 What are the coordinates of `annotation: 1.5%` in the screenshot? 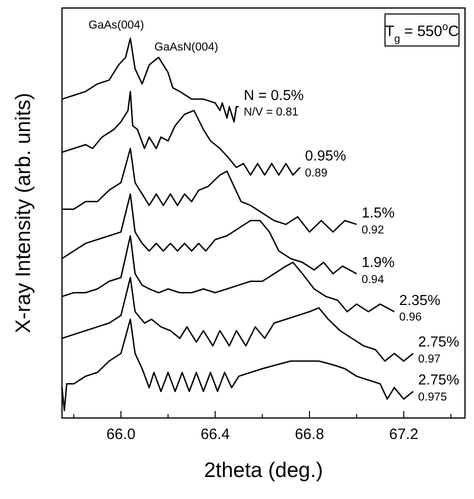 It's located at (378, 213).